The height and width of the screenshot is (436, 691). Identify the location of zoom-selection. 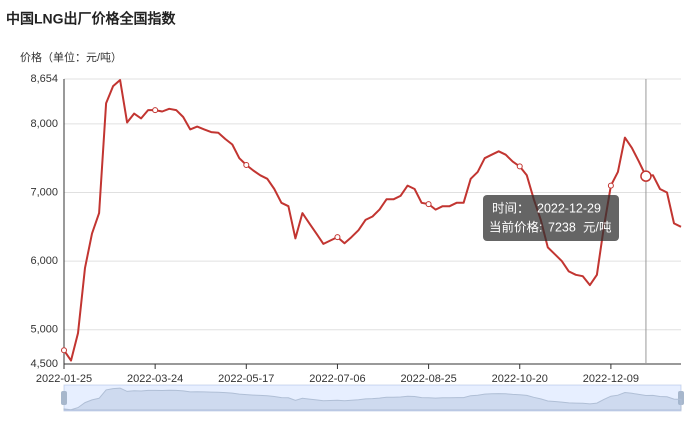
(372, 398).